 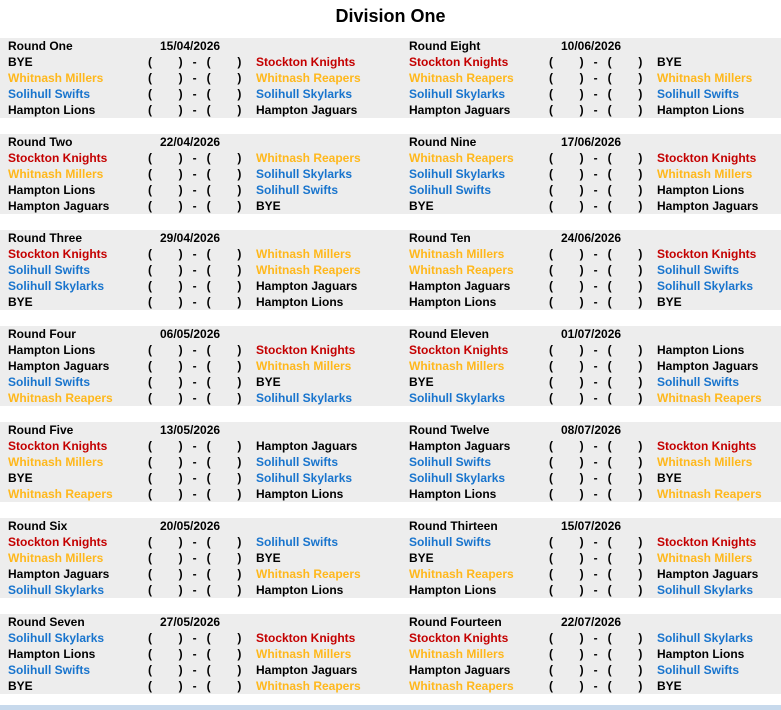 I want to click on round-header: Round Two 22/04/2026, so click(x=199, y=142).